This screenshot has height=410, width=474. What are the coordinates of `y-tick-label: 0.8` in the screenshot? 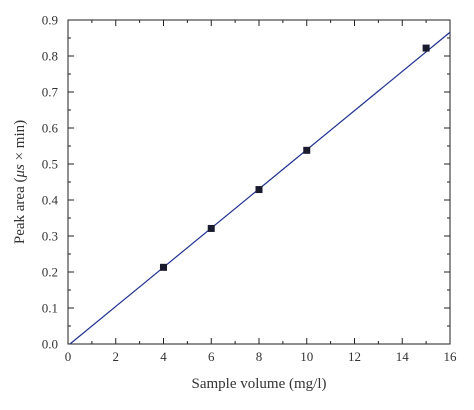 It's located at (50, 56).